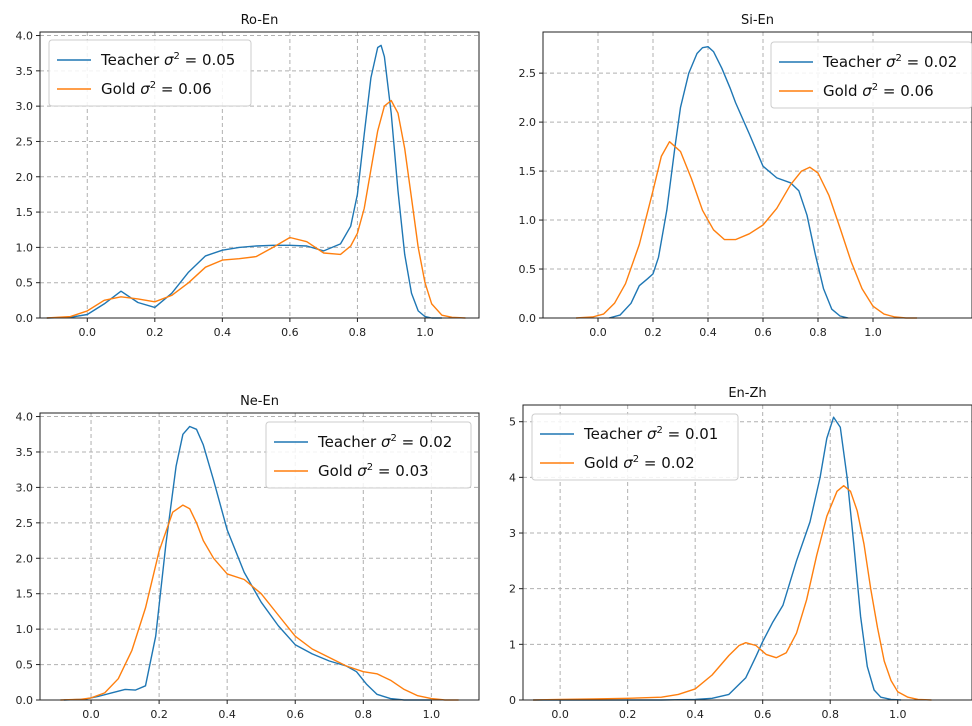 Image resolution: width=972 pixels, height=726 pixels. I want to click on y-tick-label: 2, so click(512, 589).